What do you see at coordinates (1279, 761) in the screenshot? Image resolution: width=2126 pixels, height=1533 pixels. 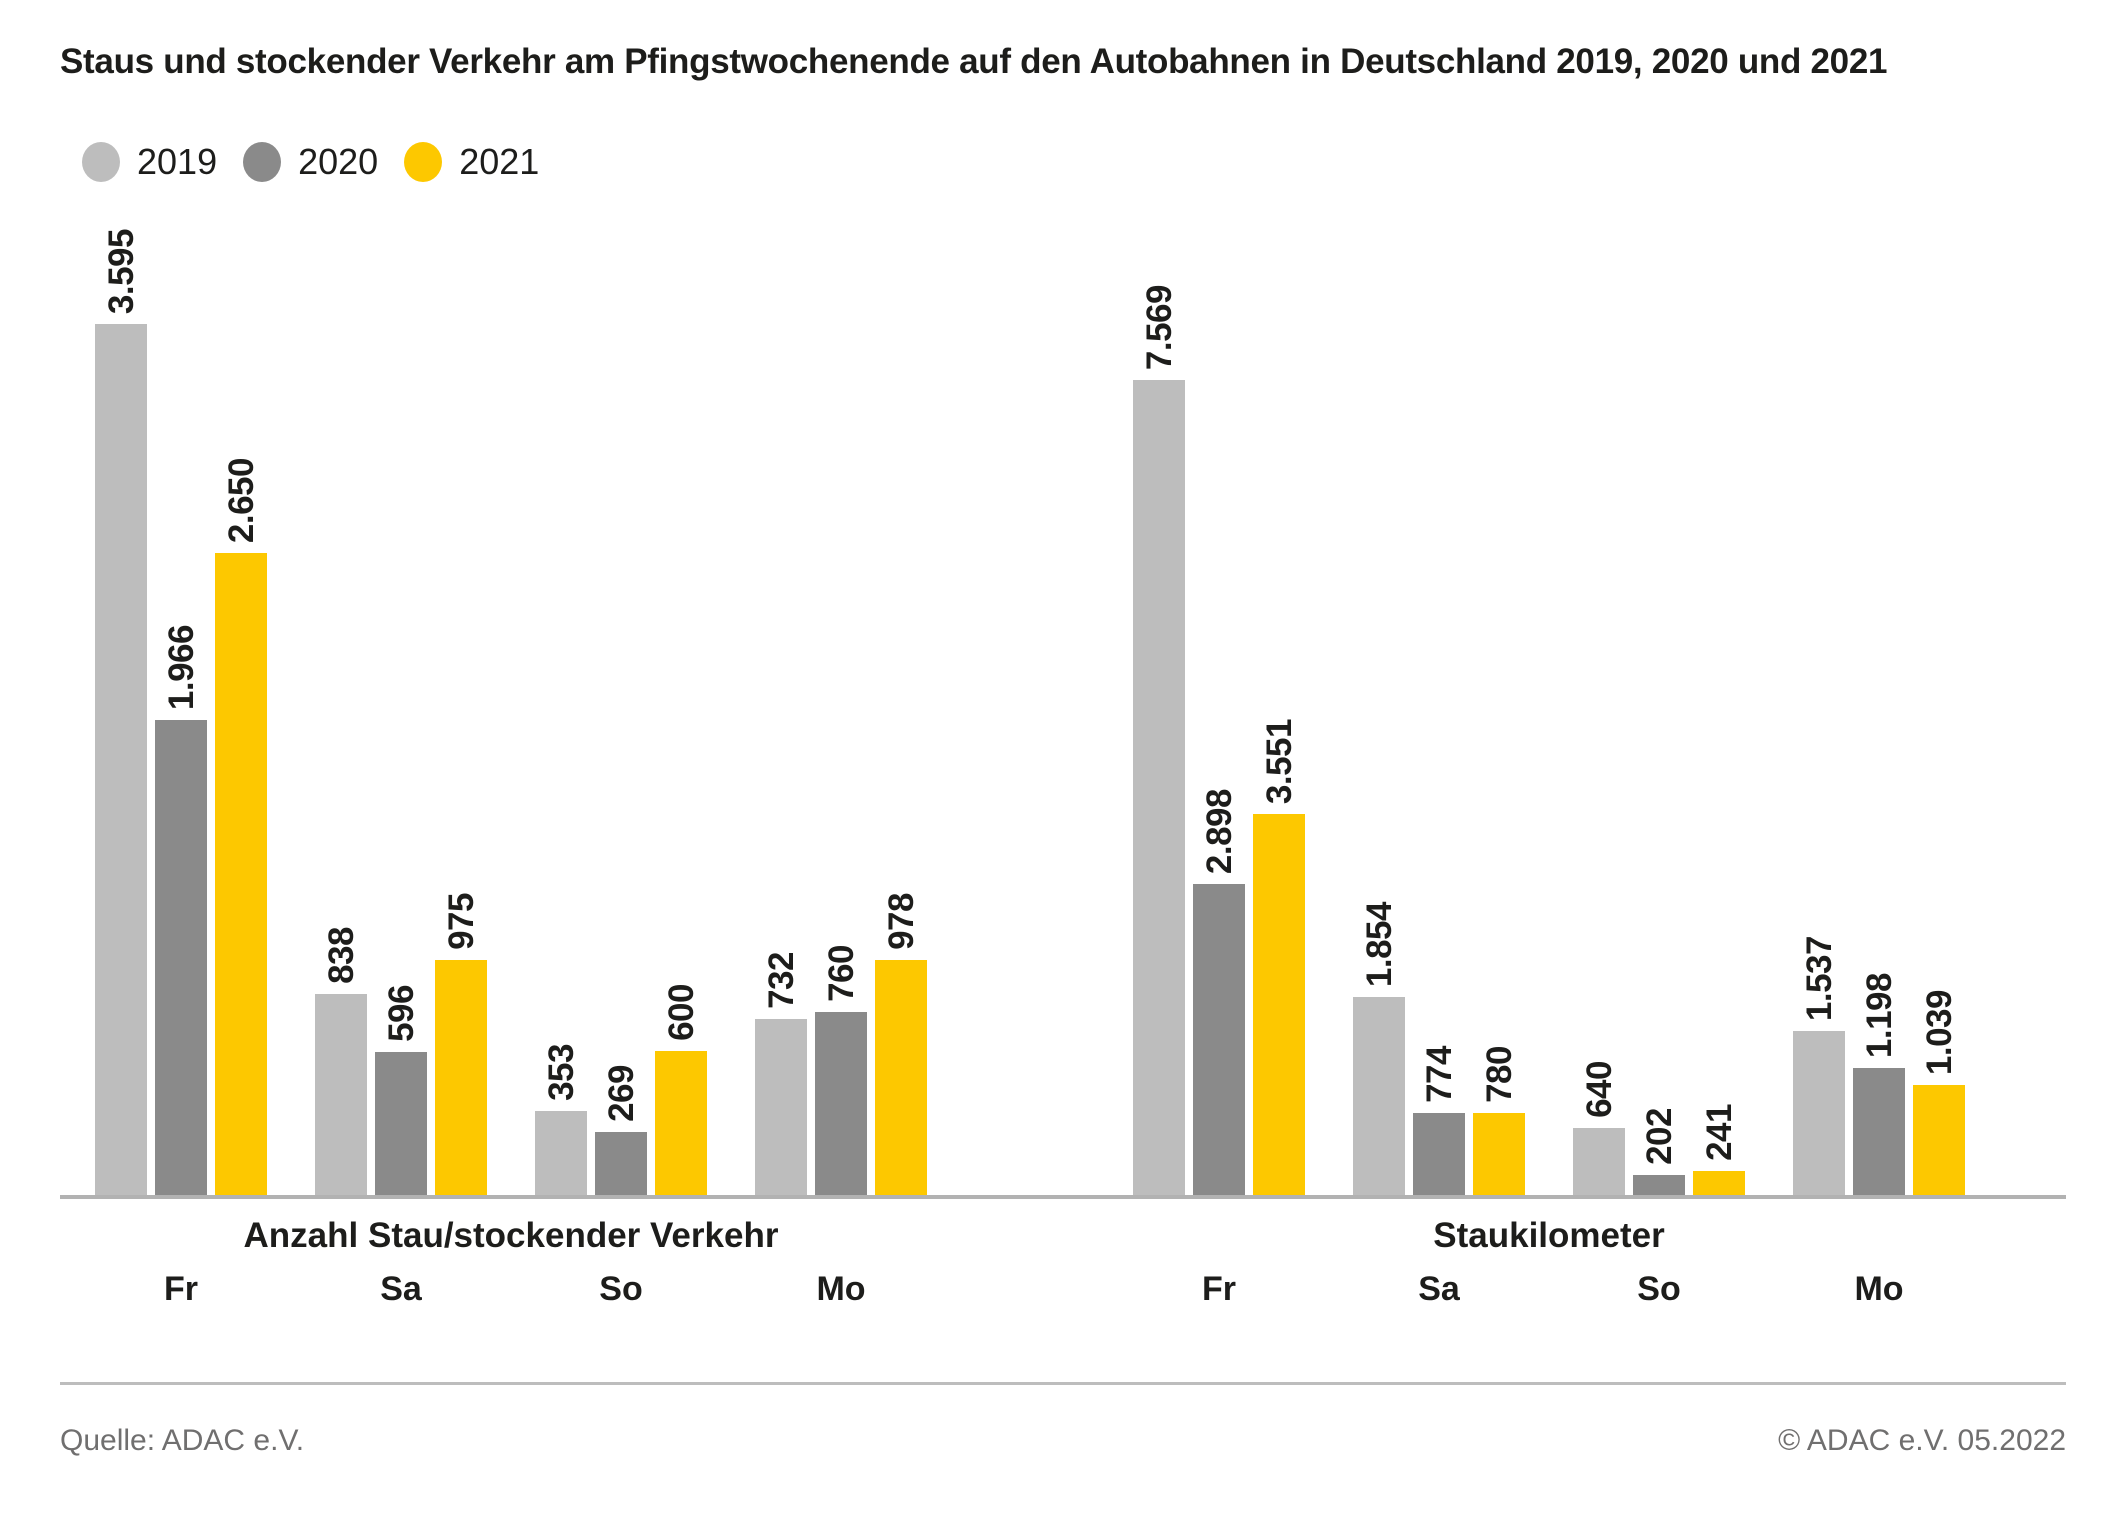 I see `bar-value-label: 3.551` at bounding box center [1279, 761].